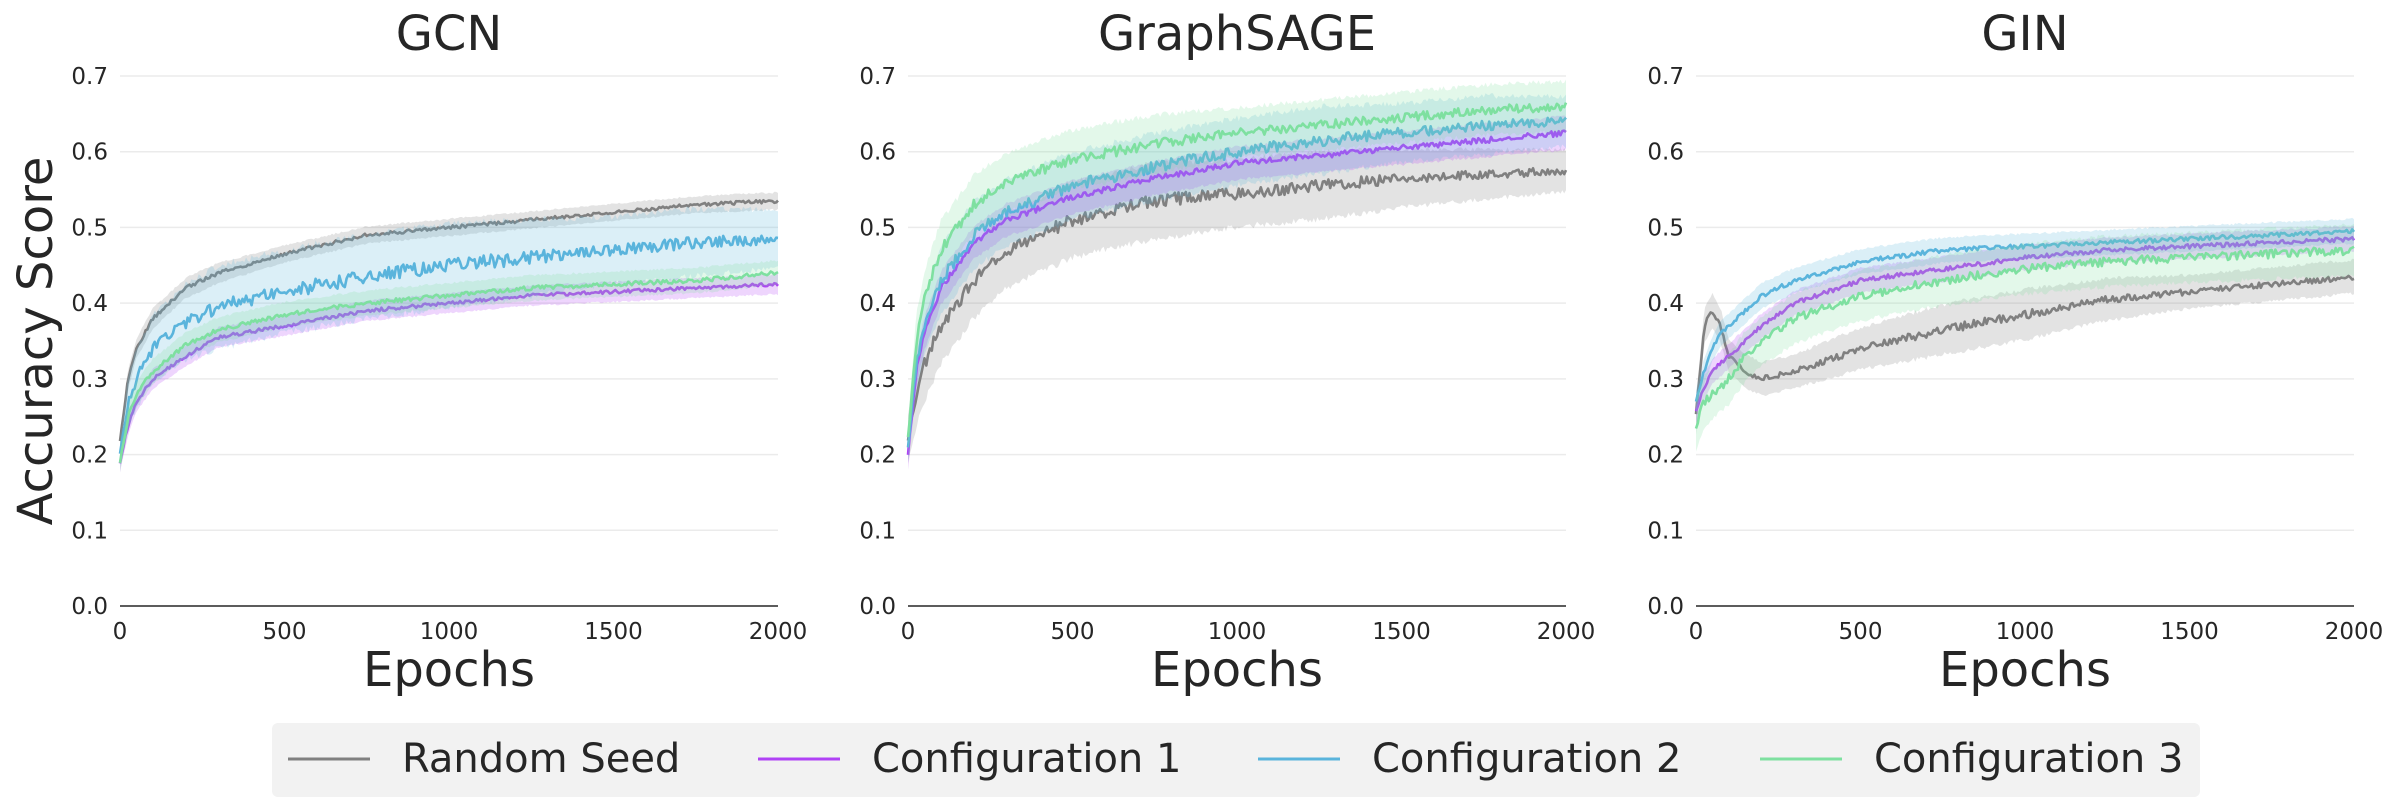  Describe the element at coordinates (1237, 34) in the screenshot. I see `panel-title: GraphSAGE` at that location.